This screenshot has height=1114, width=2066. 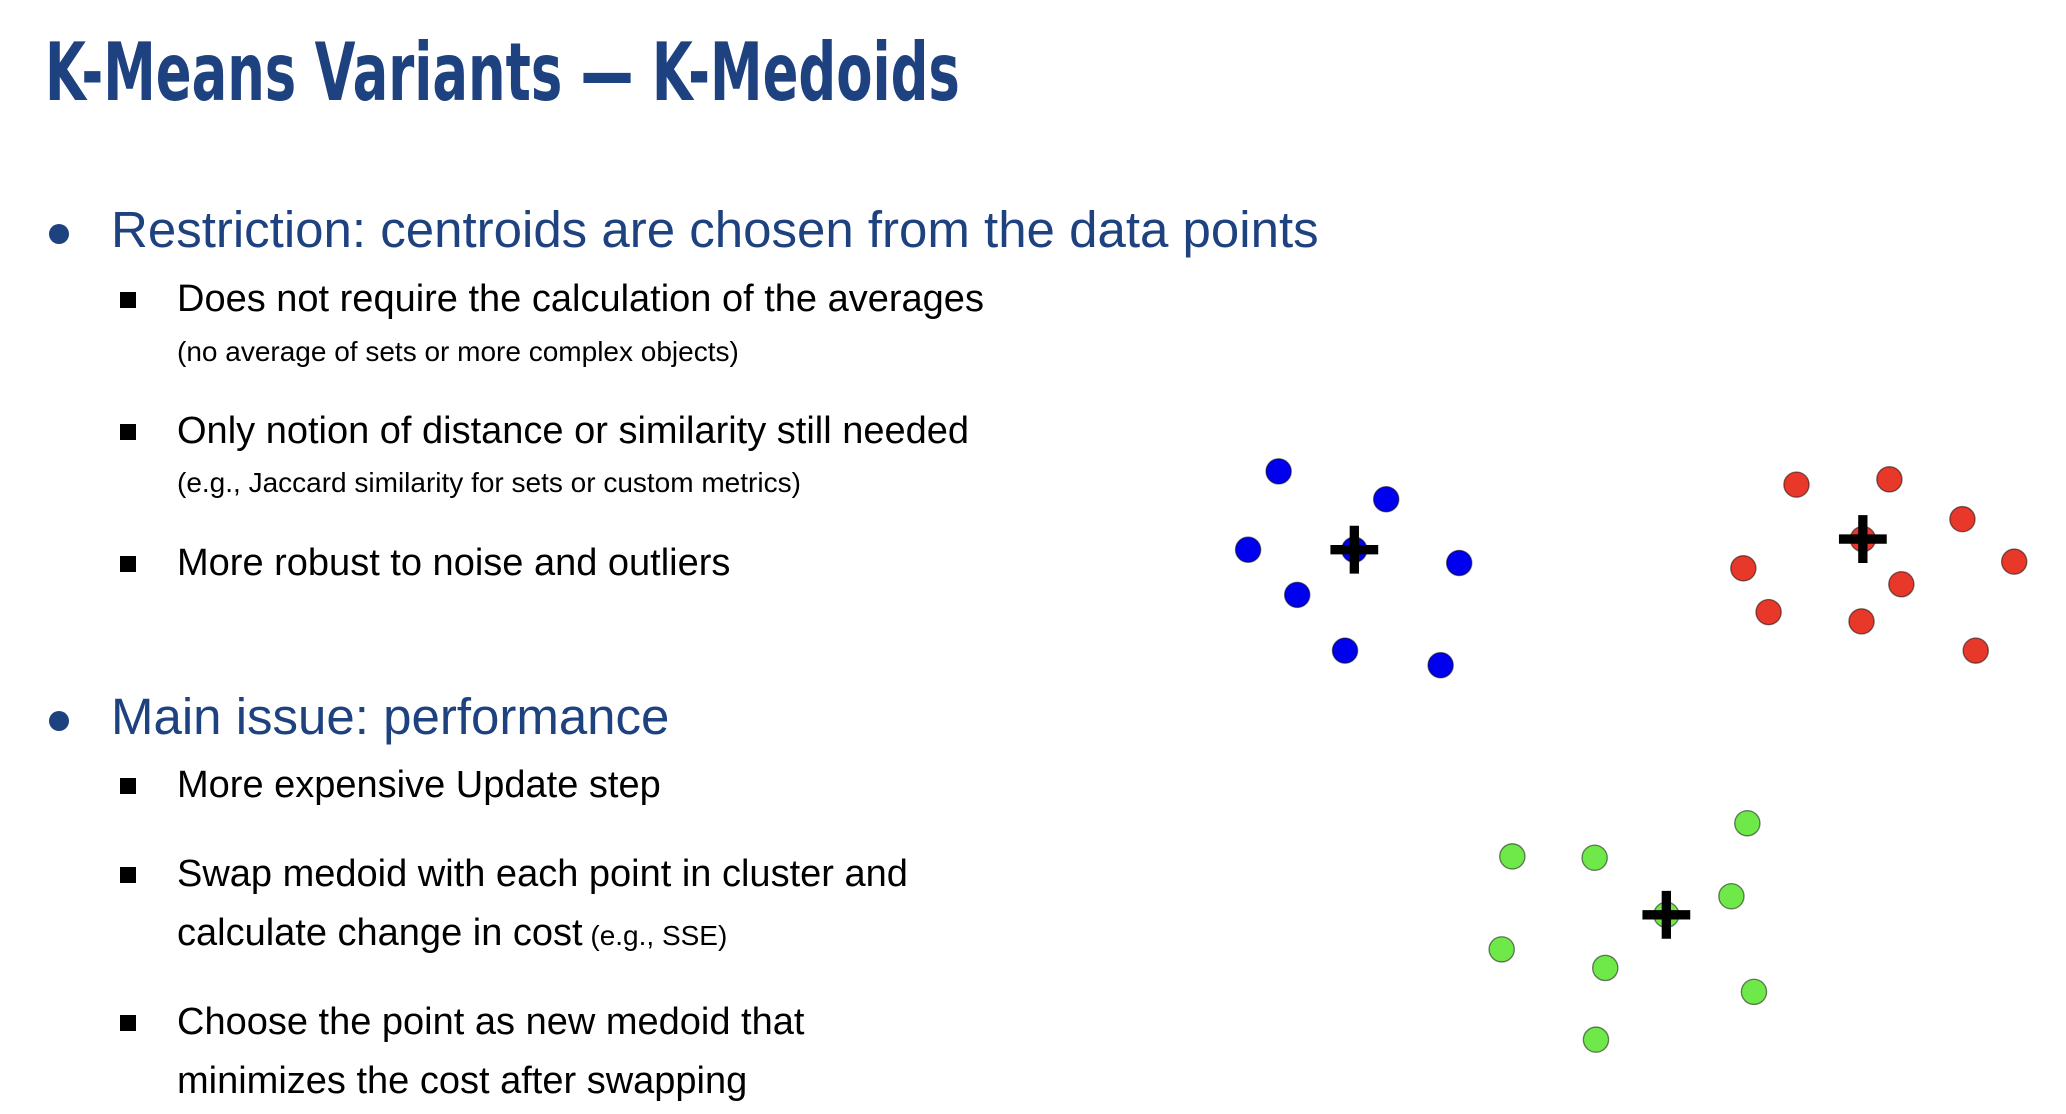 What do you see at coordinates (1666, 914) in the screenshot?
I see `green-medoid-marker` at bounding box center [1666, 914].